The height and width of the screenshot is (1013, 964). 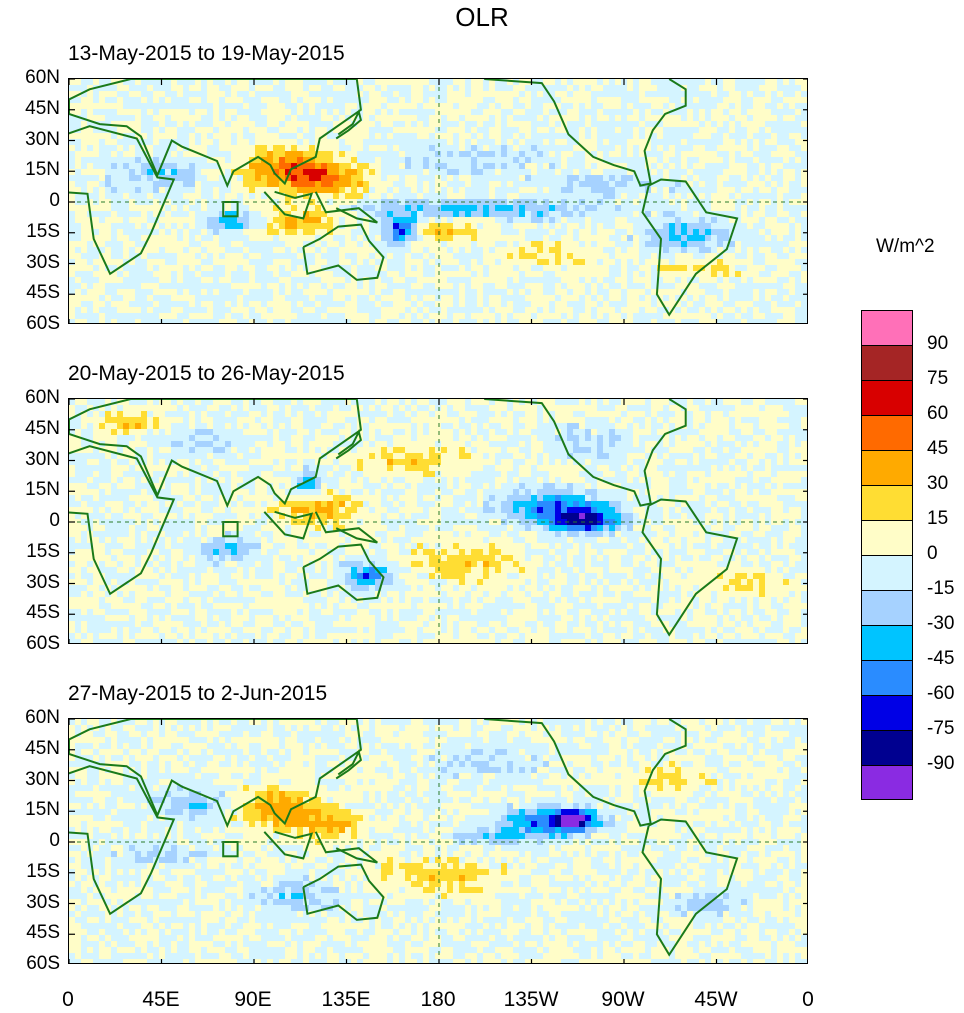 I want to click on lon-label: 45W, so click(x=716, y=999).